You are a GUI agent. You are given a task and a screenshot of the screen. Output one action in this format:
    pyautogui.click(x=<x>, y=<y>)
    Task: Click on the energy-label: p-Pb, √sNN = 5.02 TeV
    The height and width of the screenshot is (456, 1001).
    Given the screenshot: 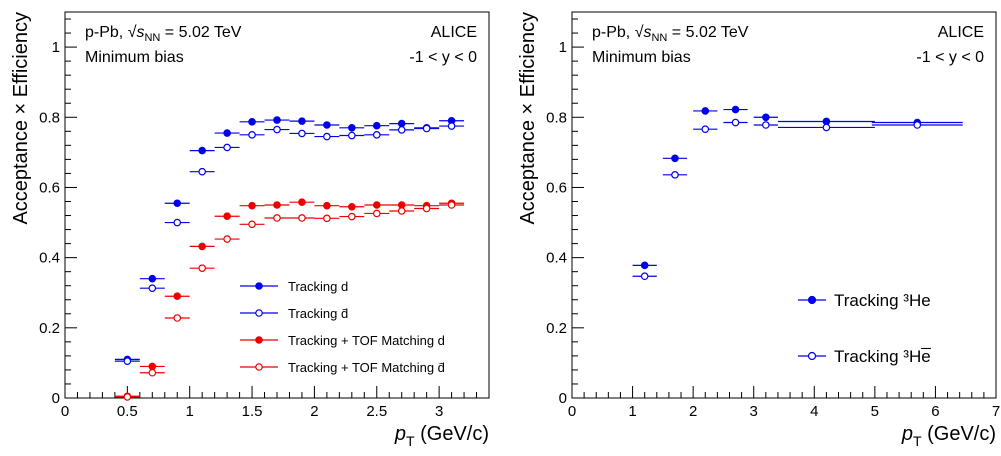 What is the action you would take?
    pyautogui.click(x=670, y=34)
    